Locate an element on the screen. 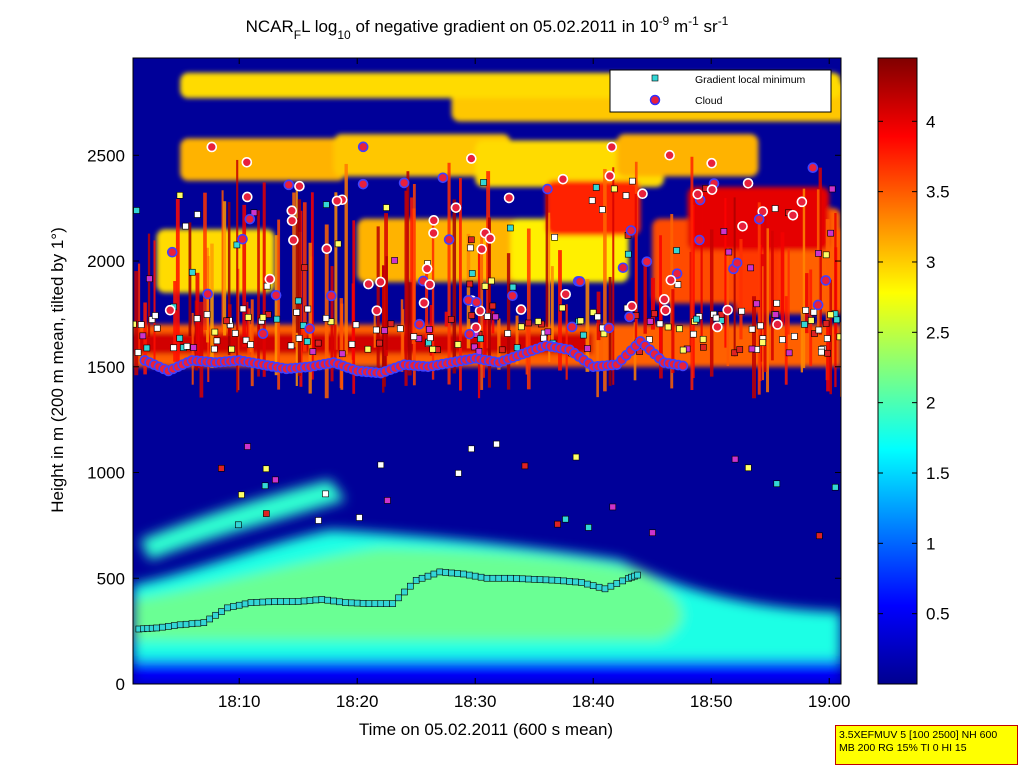  cloud-patch is located at coordinates (263, 159).